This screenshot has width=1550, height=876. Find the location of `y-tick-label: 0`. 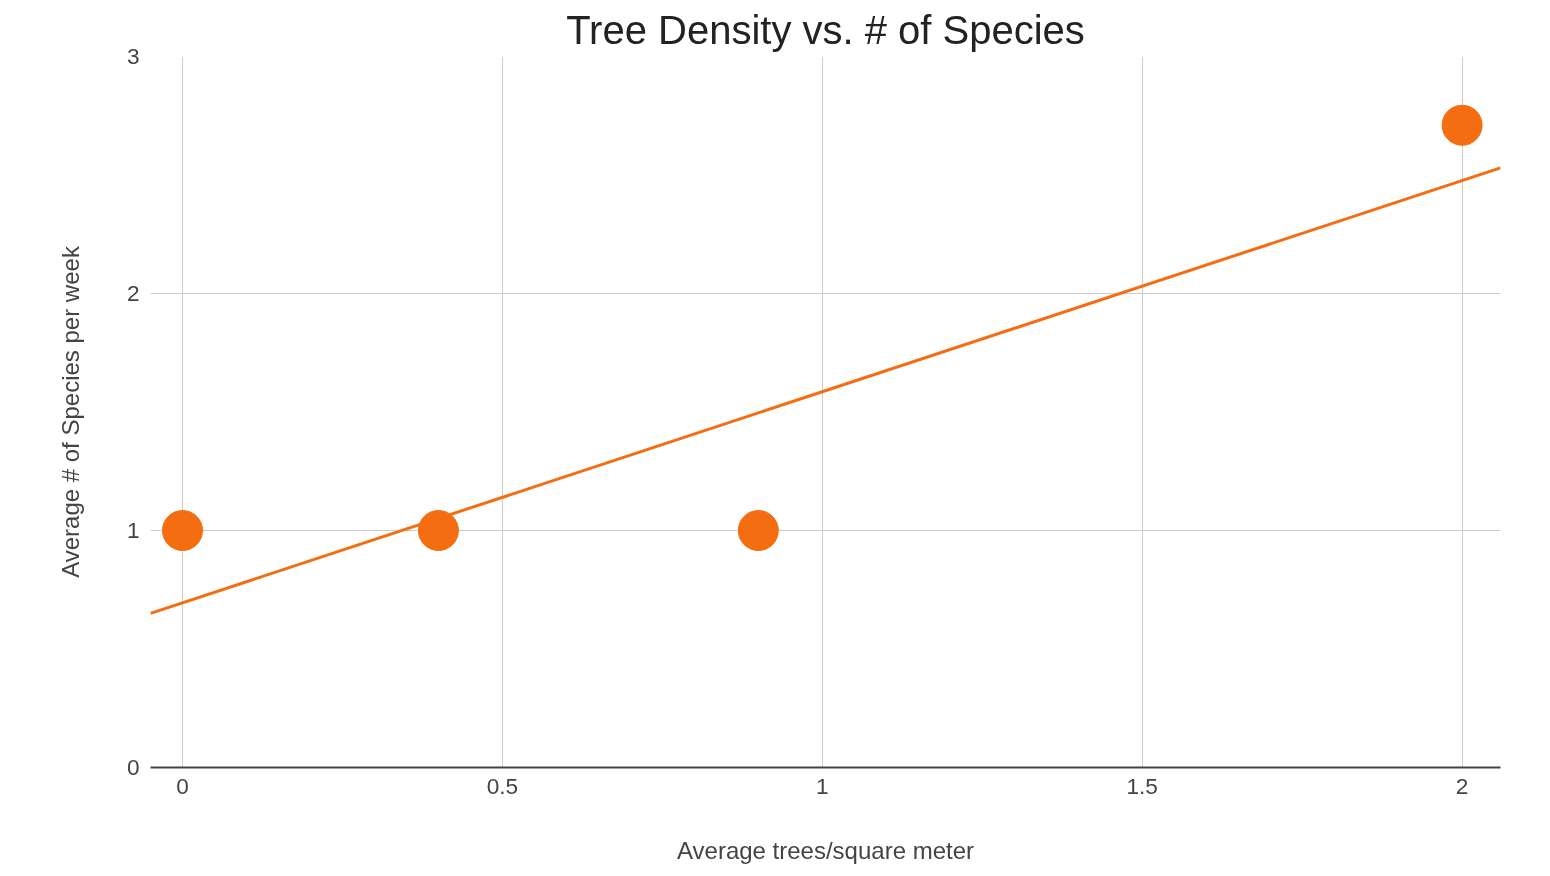

y-tick-label: 0 is located at coordinates (133, 767).